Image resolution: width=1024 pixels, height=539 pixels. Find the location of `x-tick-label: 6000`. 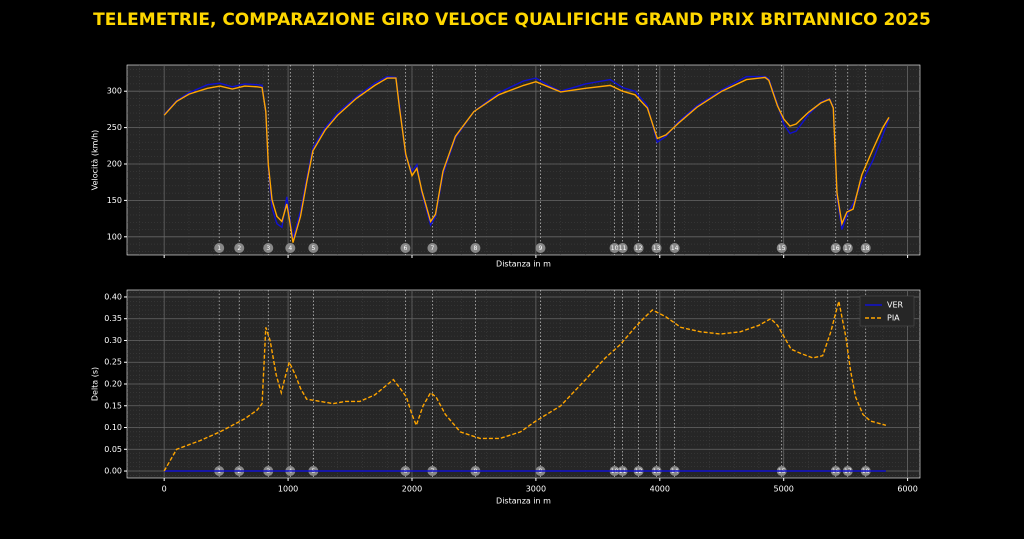

x-tick-label: 6000 is located at coordinates (907, 489).